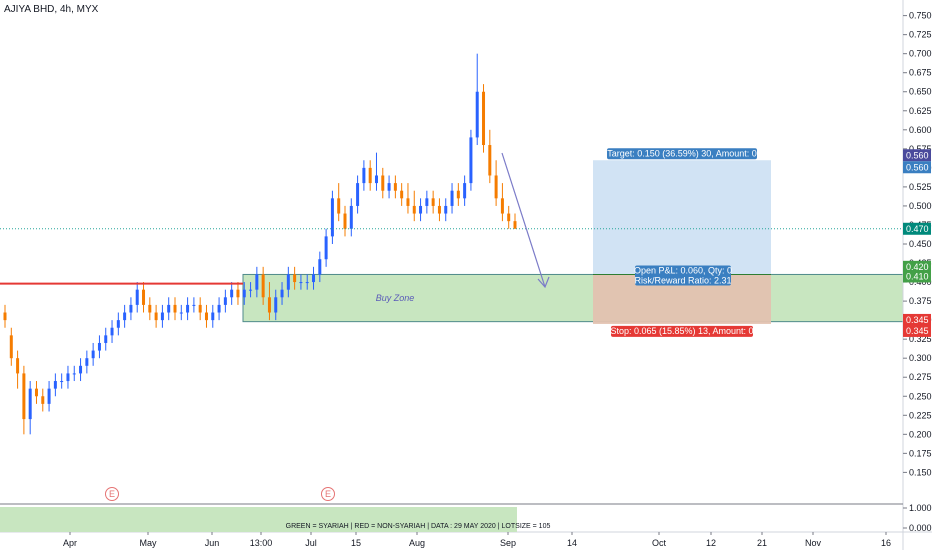 This screenshot has width=932, height=550. What do you see at coordinates (920, 508) in the screenshot?
I see `lower-tick-label: 1.000` at bounding box center [920, 508].